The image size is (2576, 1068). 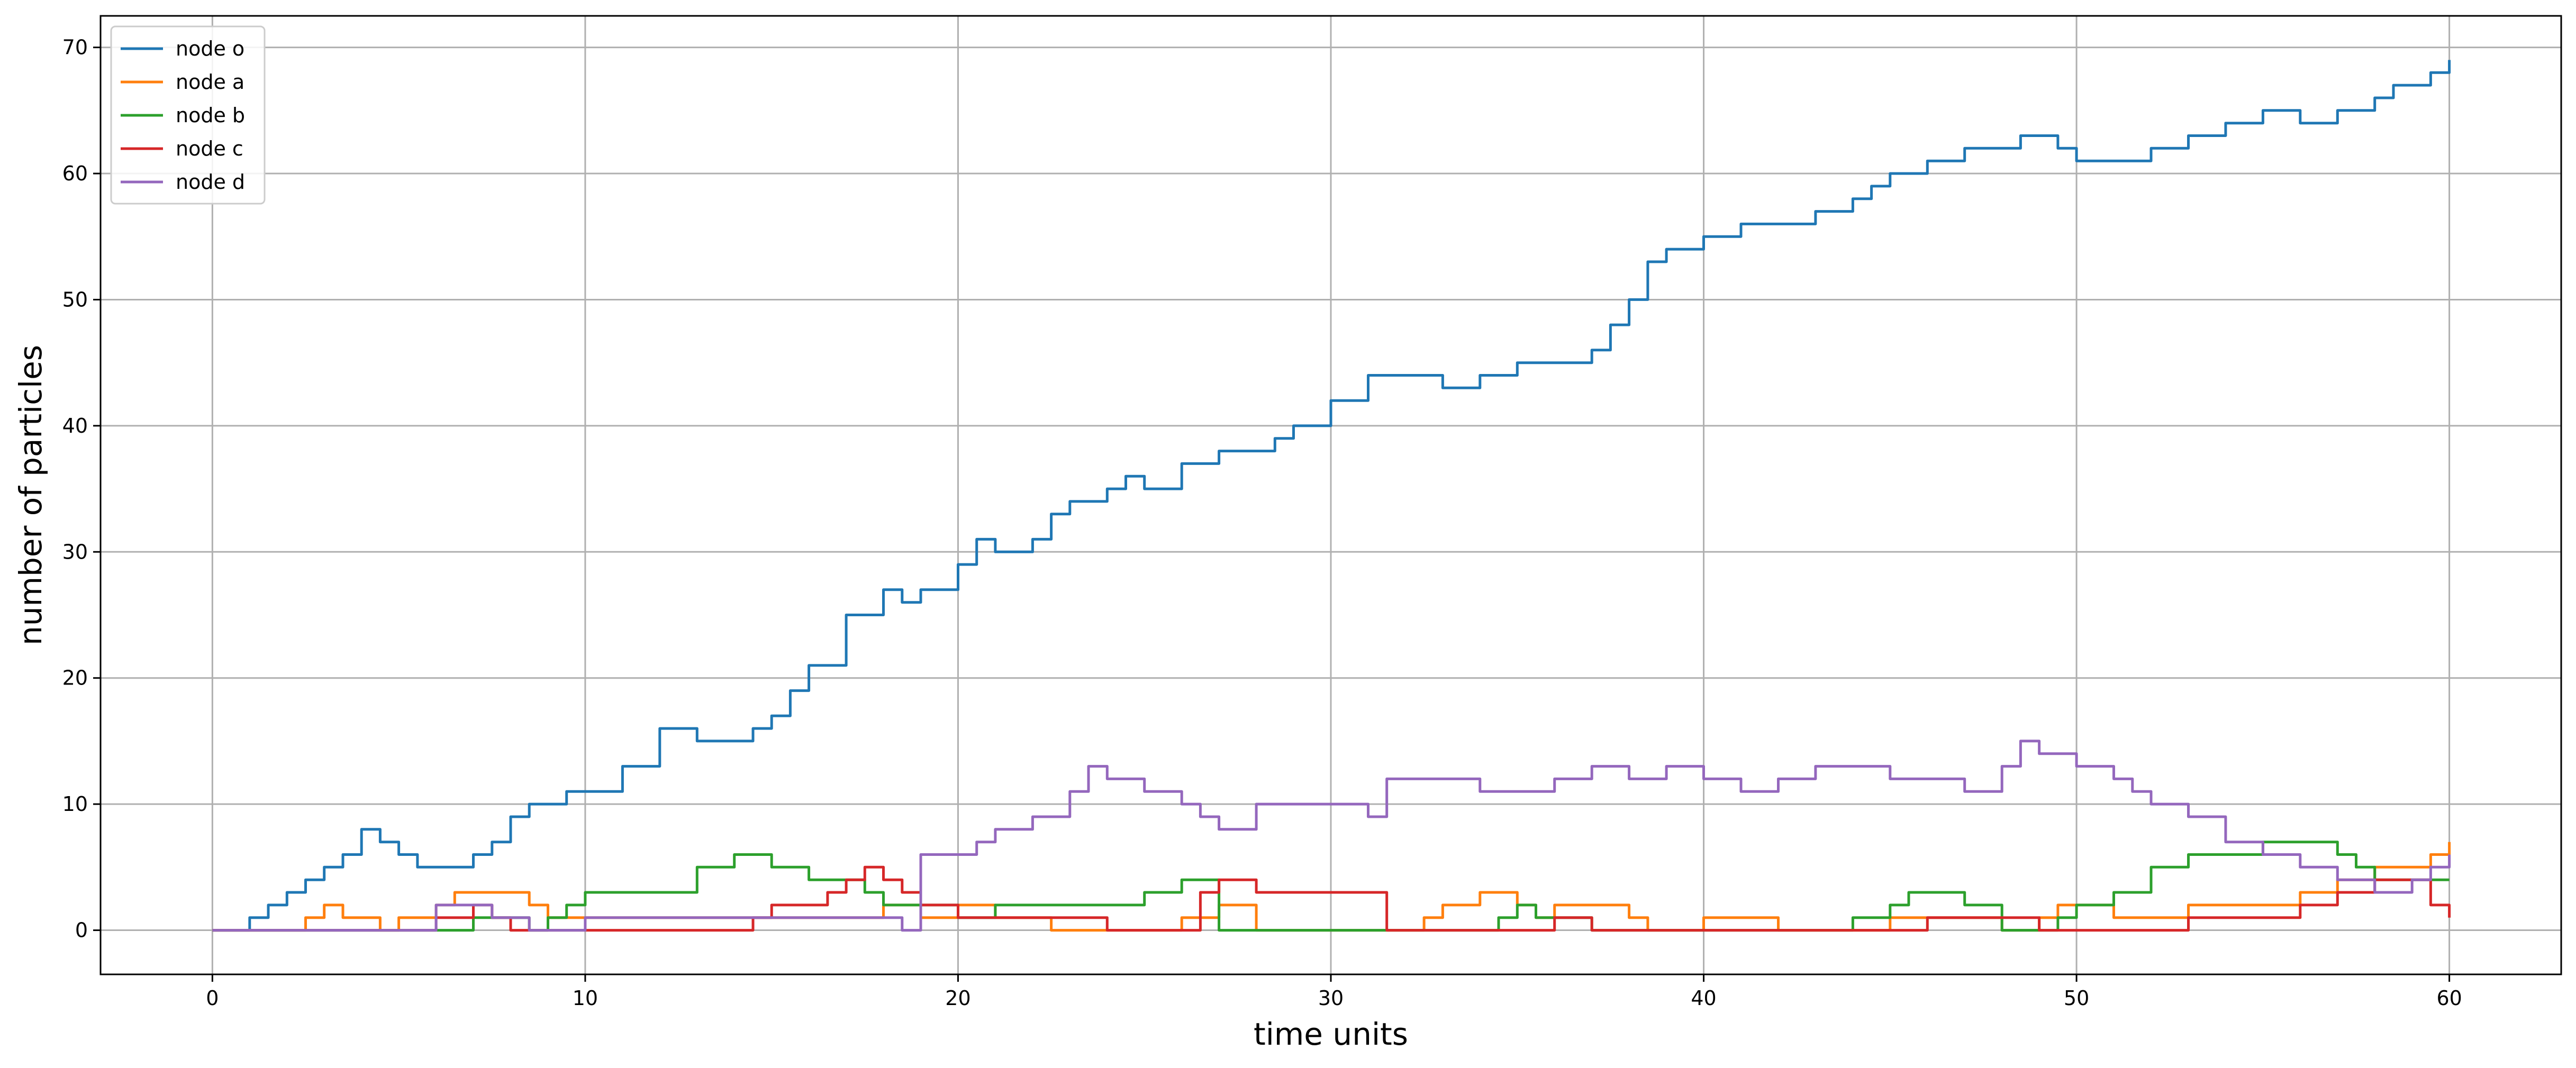 What do you see at coordinates (210, 82) in the screenshot?
I see `legend-label: node a` at bounding box center [210, 82].